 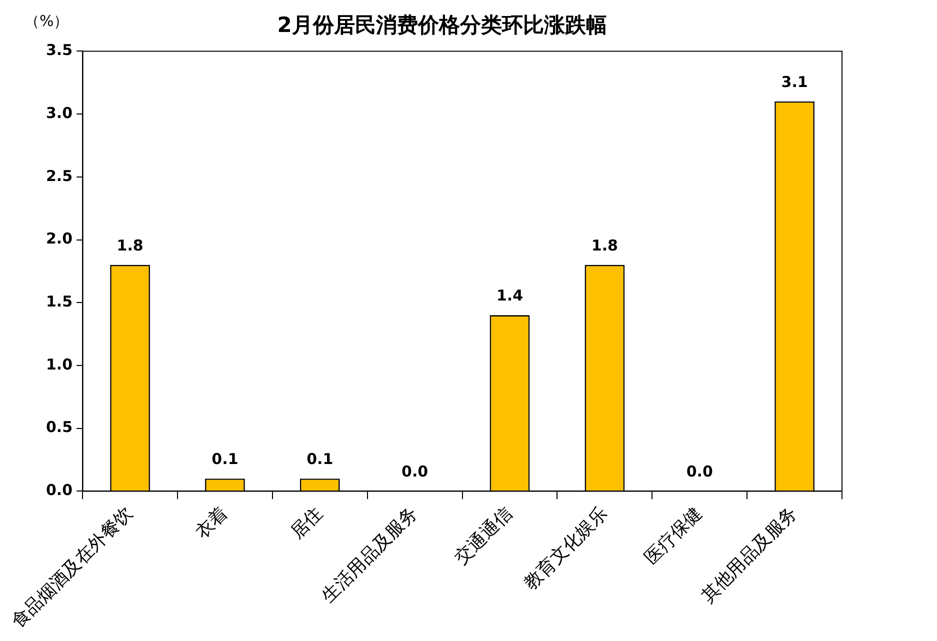 I want to click on y-tick-label: 0.0, so click(x=59, y=490).